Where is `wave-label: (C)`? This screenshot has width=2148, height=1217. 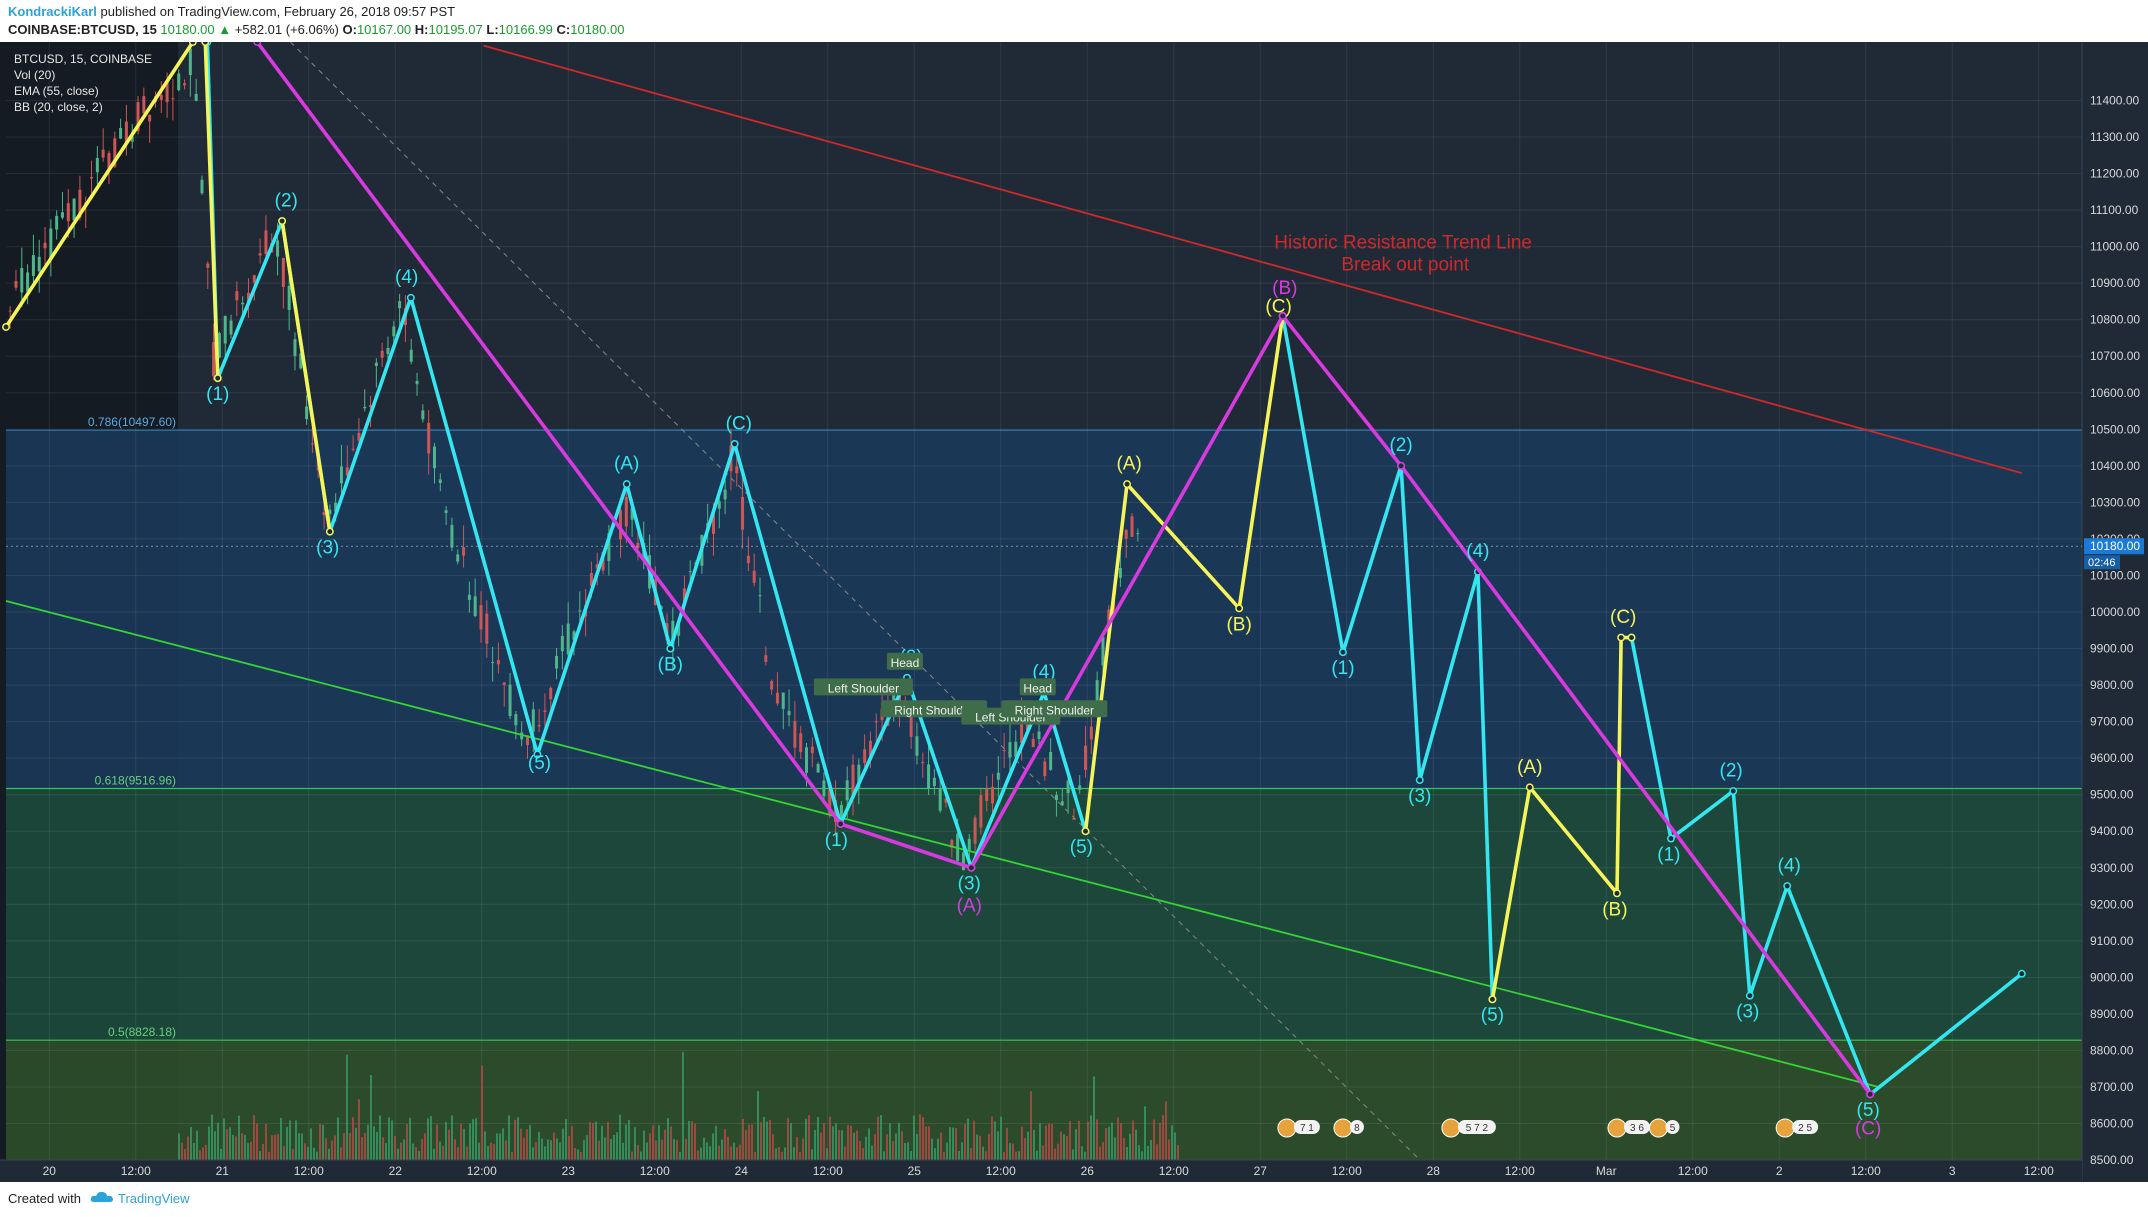 wave-label: (C) is located at coordinates (1623, 617).